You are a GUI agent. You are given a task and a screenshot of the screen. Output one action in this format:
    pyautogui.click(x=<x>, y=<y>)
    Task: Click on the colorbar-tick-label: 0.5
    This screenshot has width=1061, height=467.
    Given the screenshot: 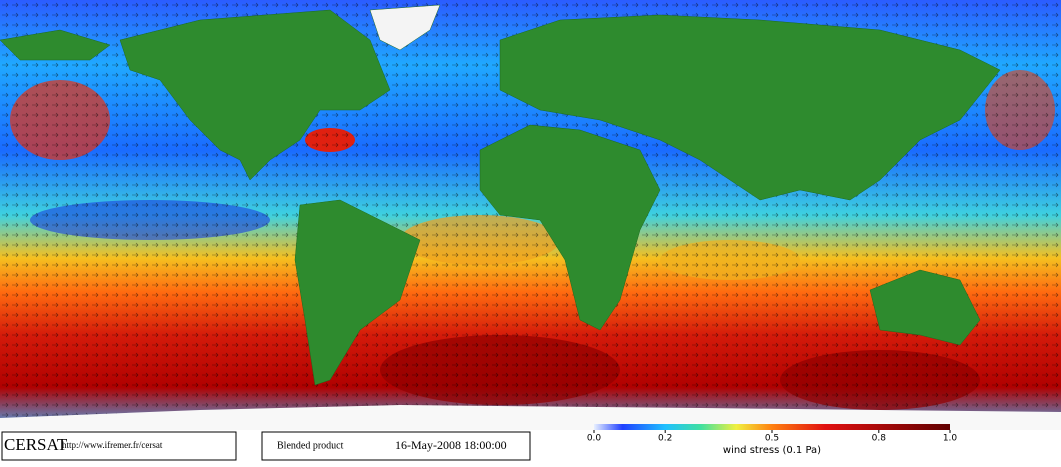 What is the action you would take?
    pyautogui.click(x=772, y=439)
    